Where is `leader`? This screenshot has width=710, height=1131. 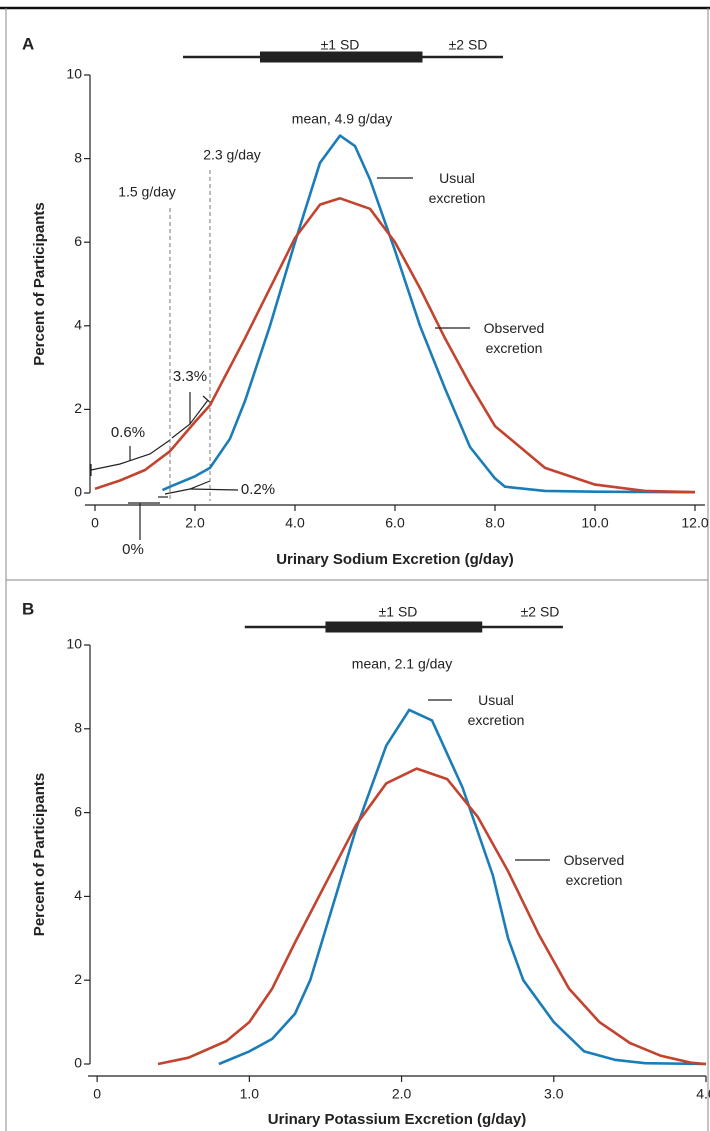 leader is located at coordinates (214, 489).